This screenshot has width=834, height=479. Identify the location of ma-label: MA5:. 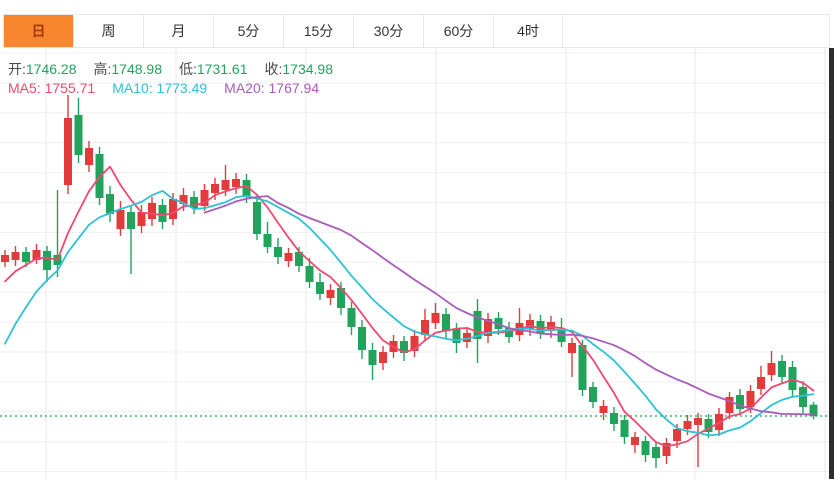
(24, 88).